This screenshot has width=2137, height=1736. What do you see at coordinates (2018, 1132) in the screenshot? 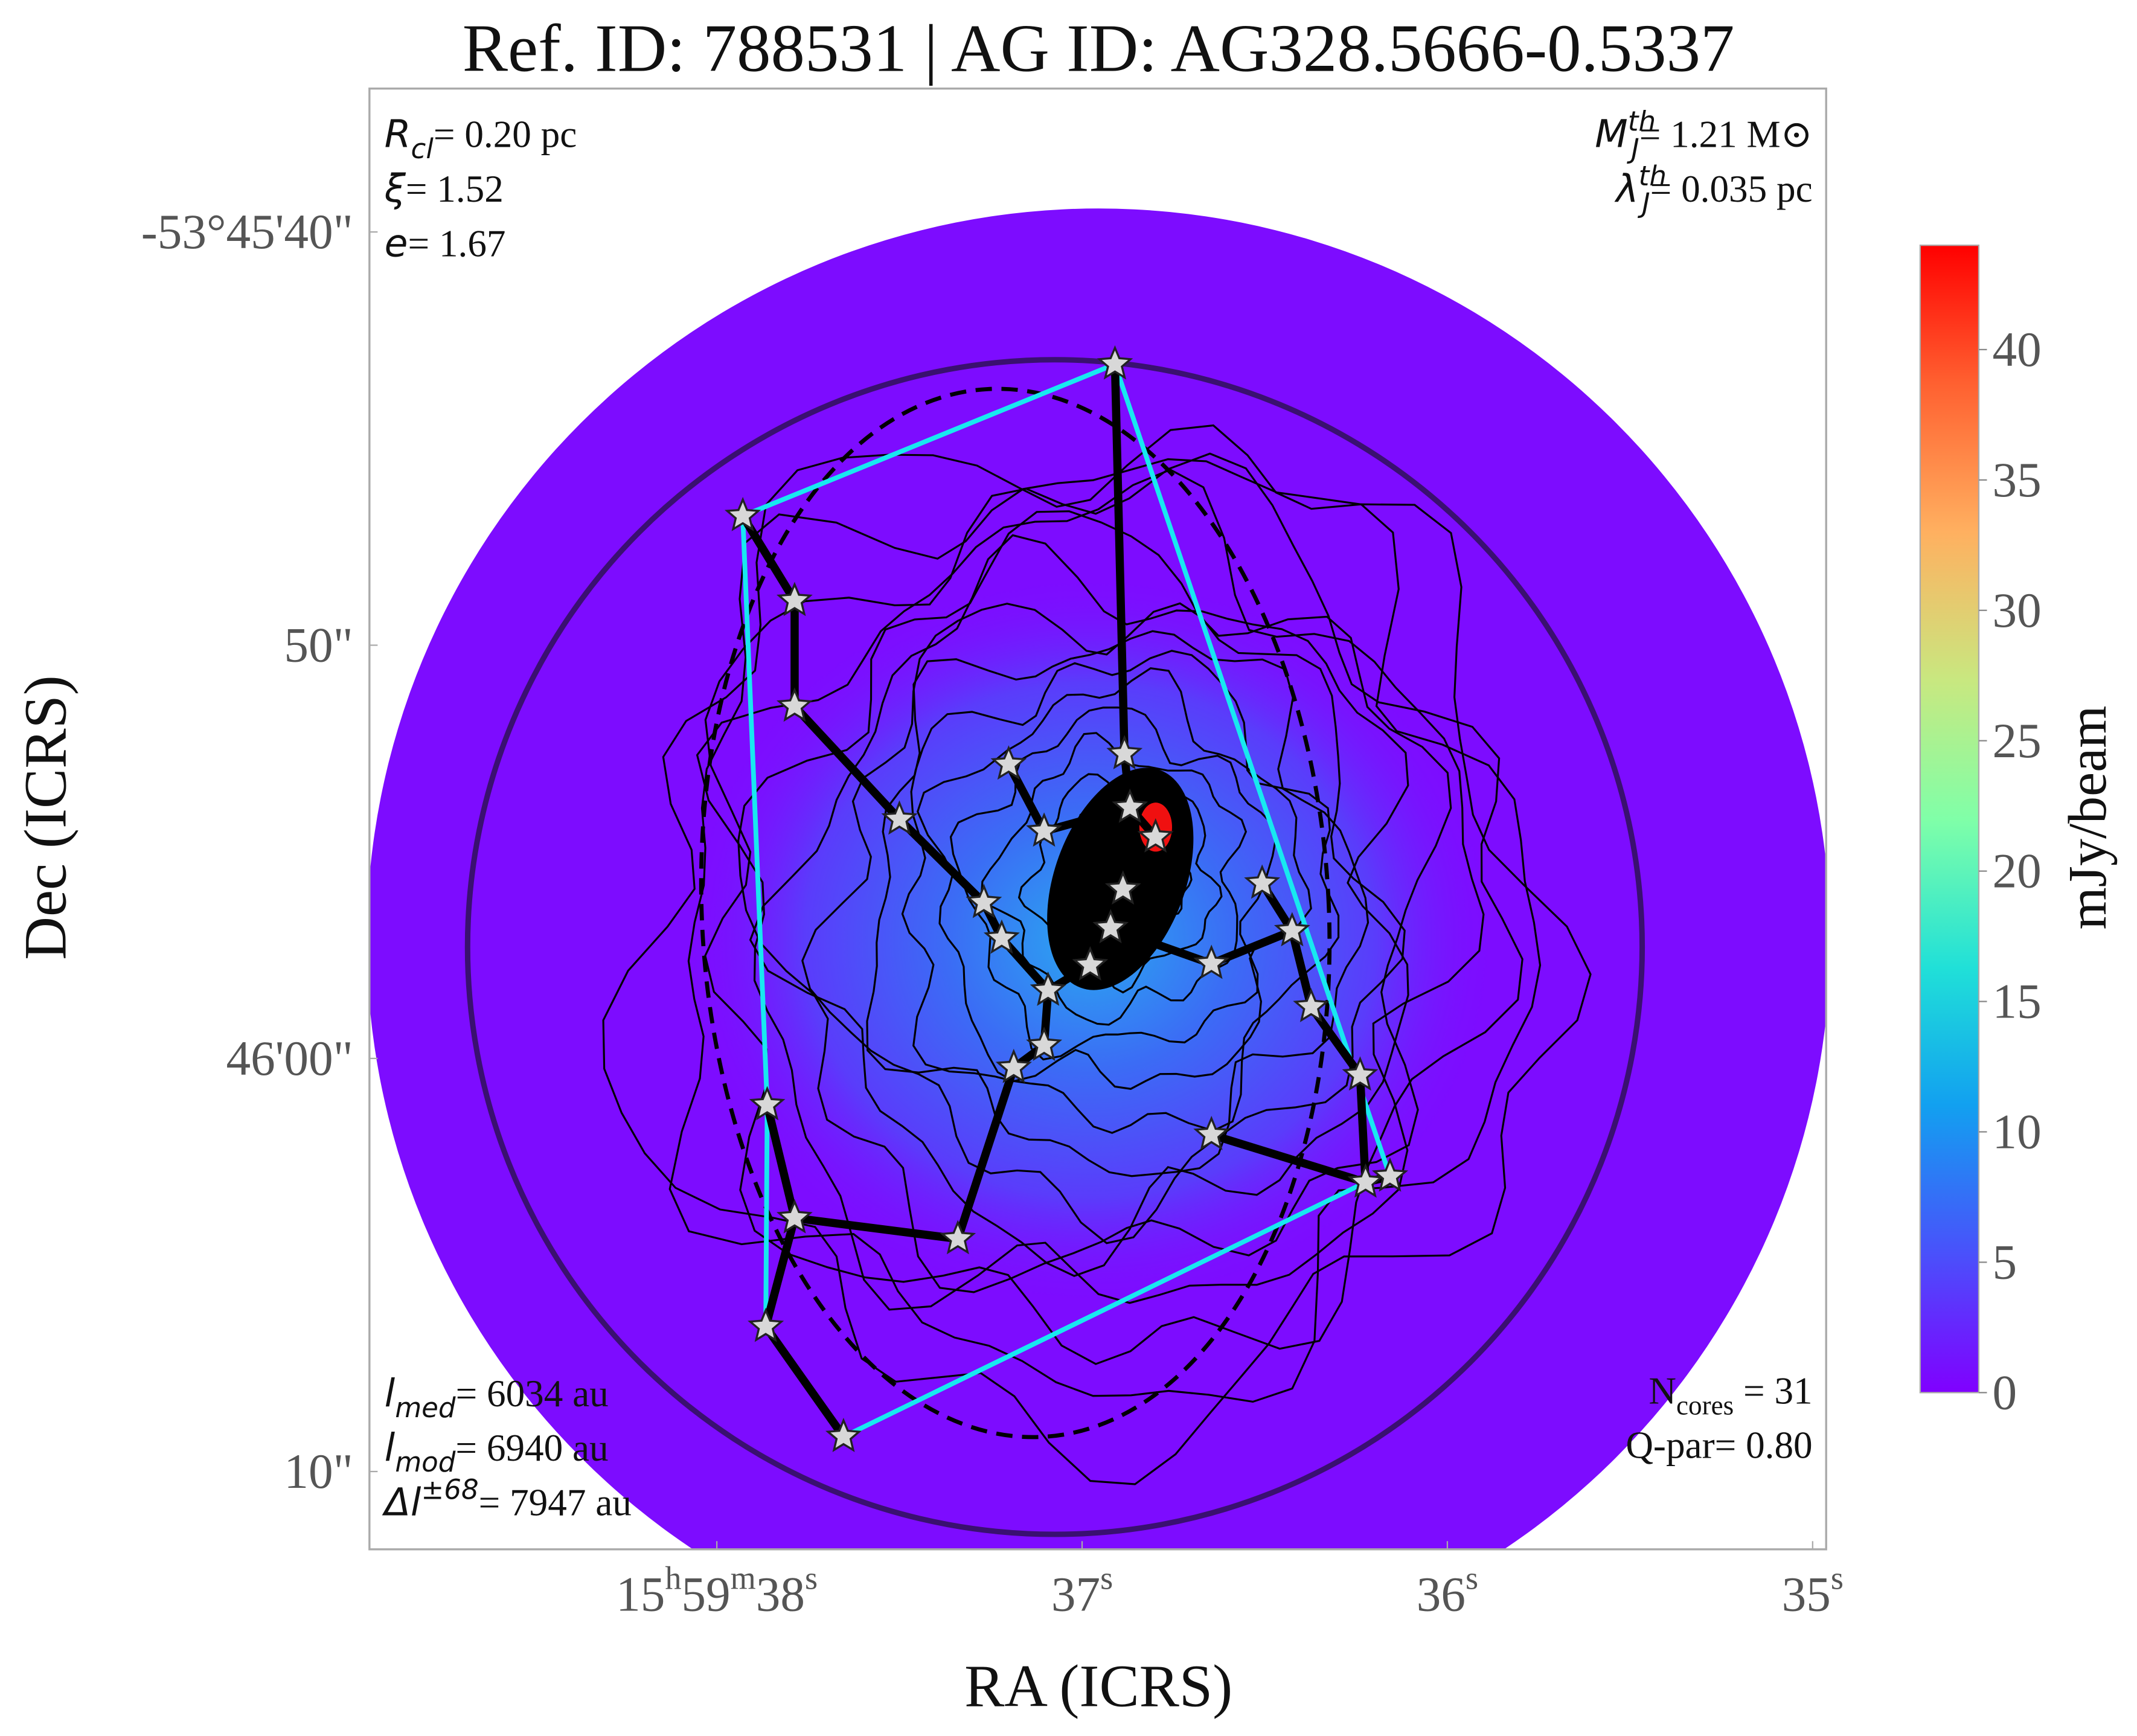
I see `colorbar-tick-label: 10` at bounding box center [2018, 1132].